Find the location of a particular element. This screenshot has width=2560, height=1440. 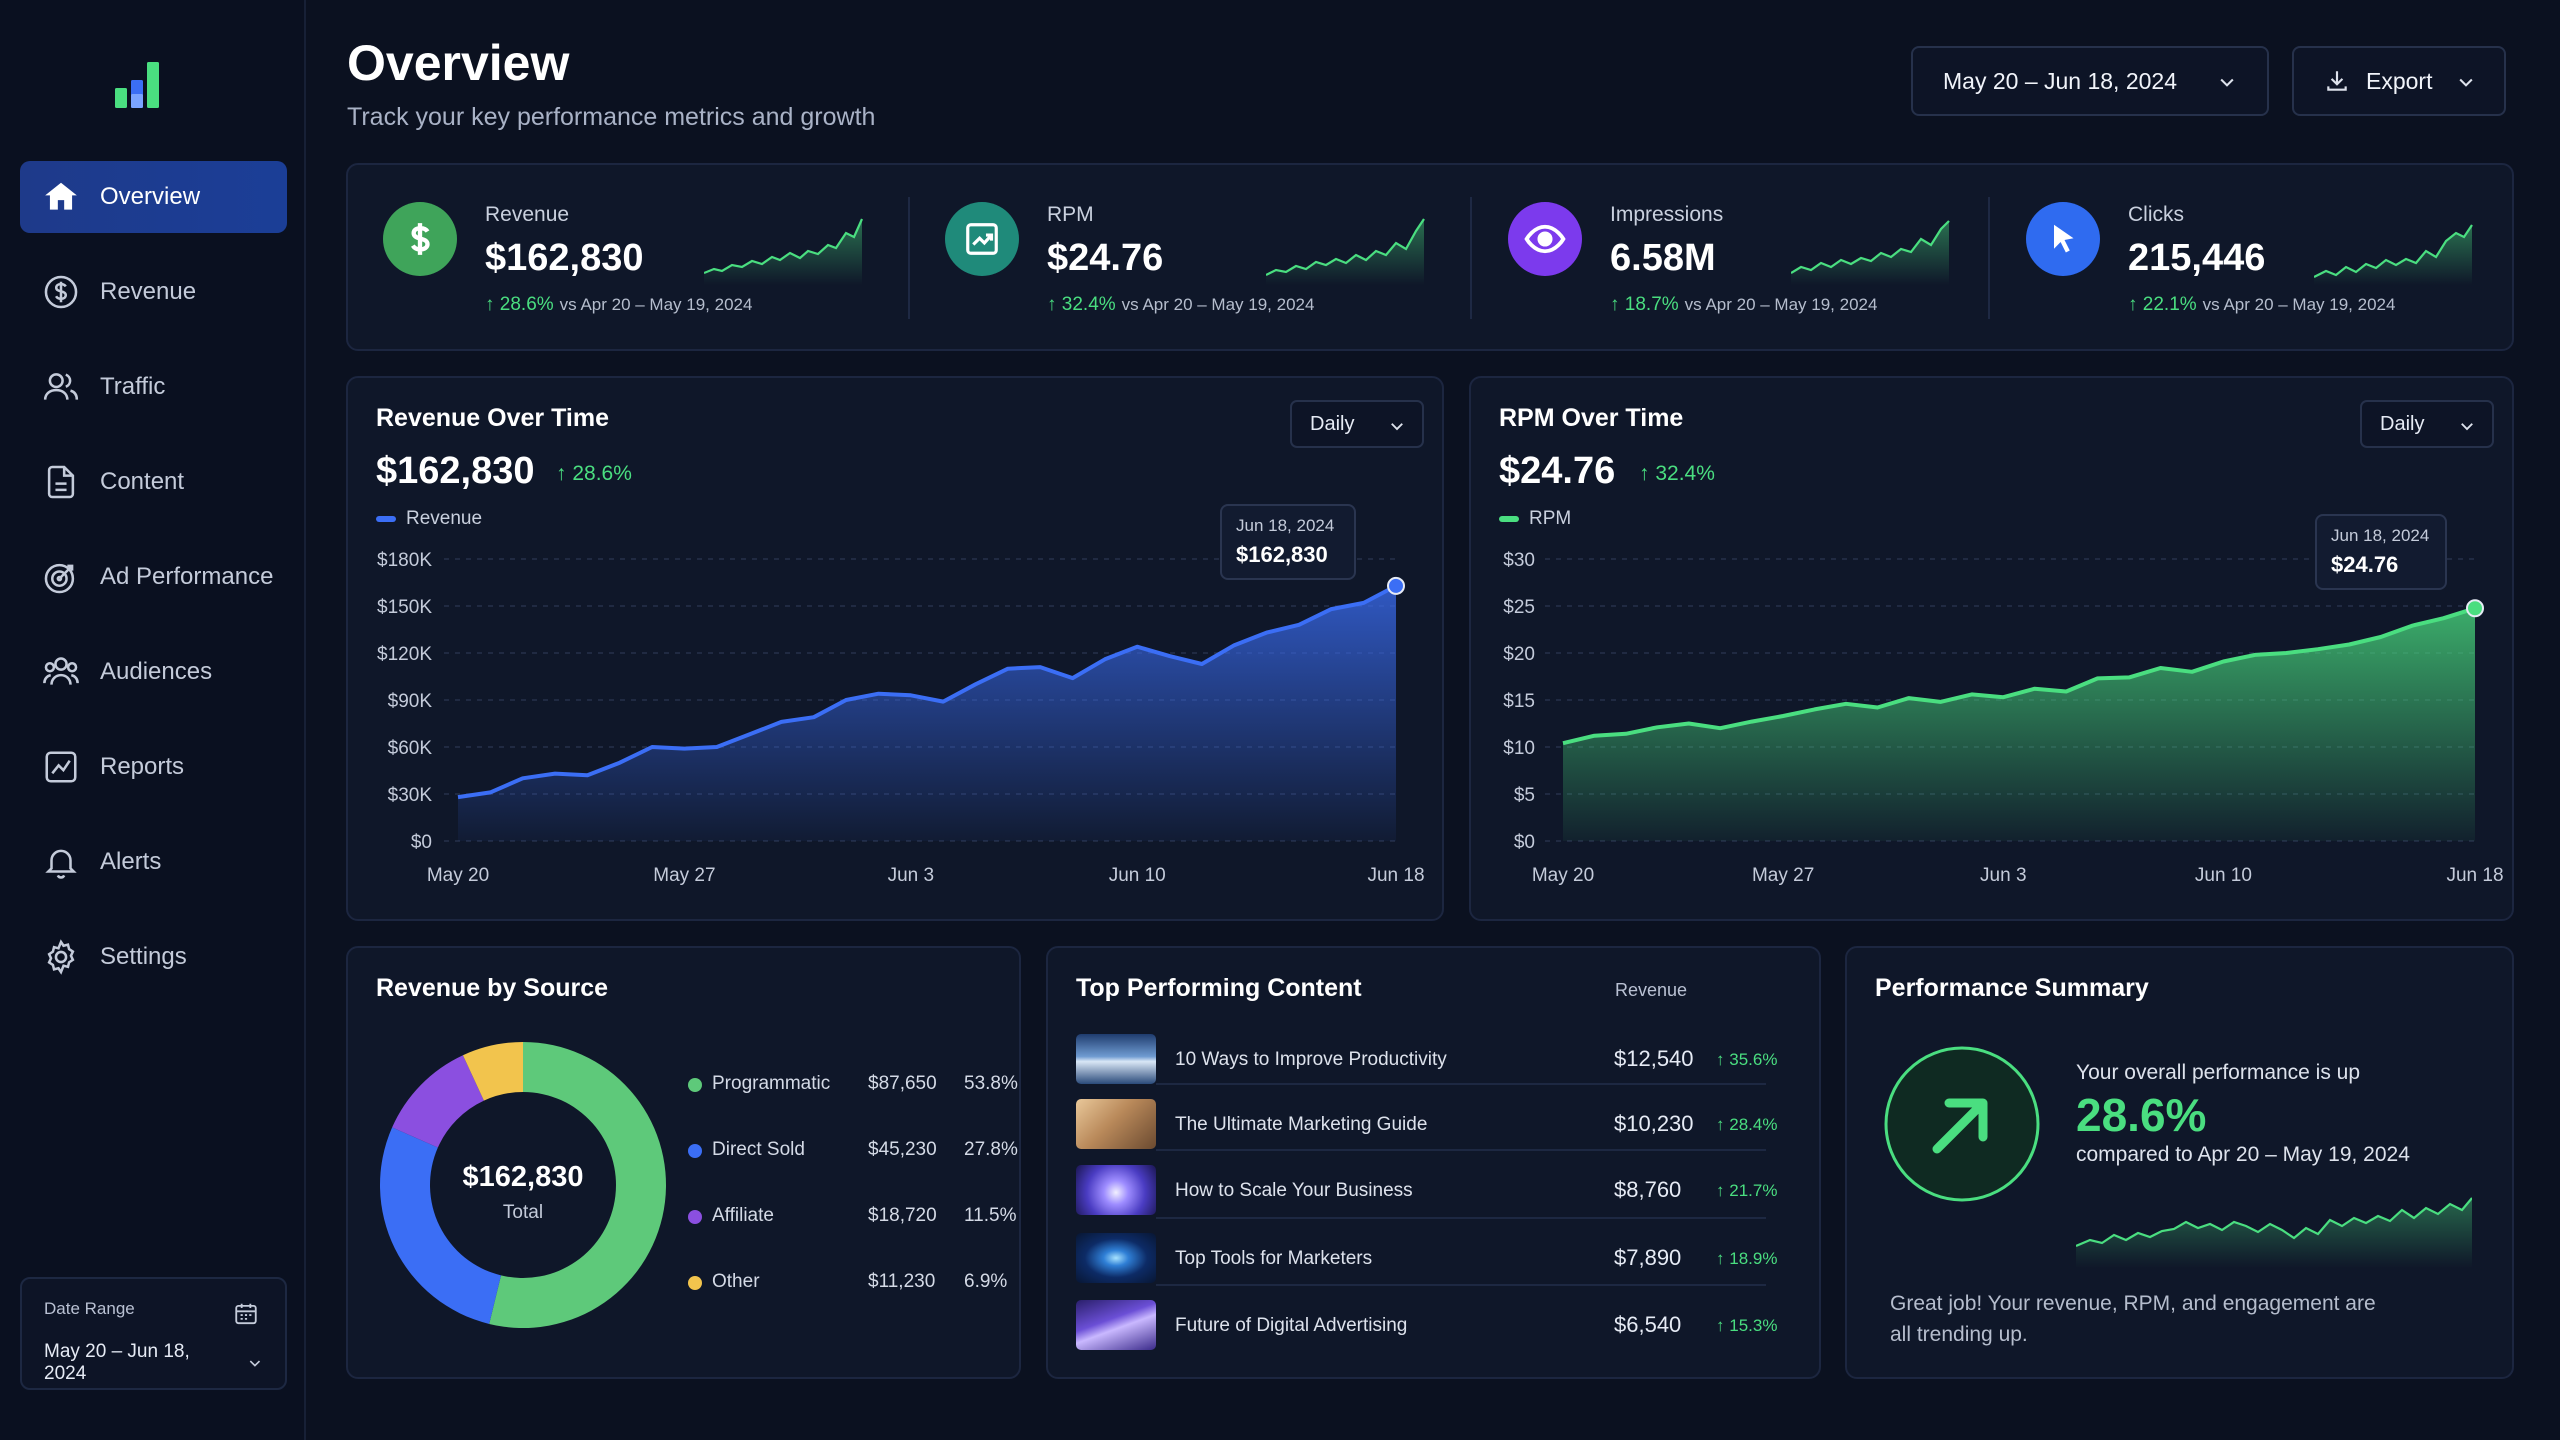

x-tick-label: Jun 10 is located at coordinates (2223, 875).